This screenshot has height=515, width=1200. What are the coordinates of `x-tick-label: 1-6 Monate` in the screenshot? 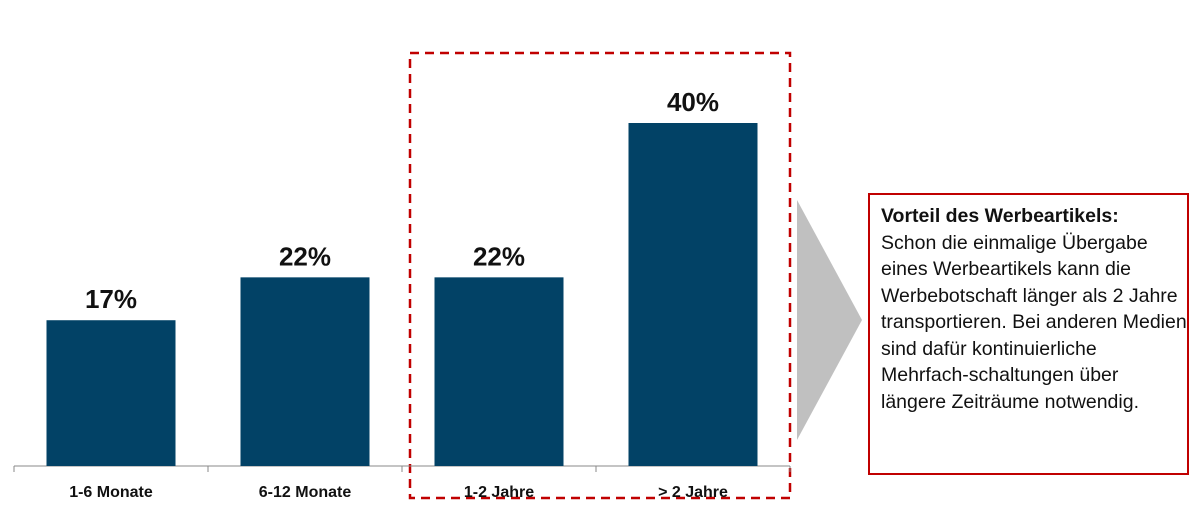 It's located at (111, 492).